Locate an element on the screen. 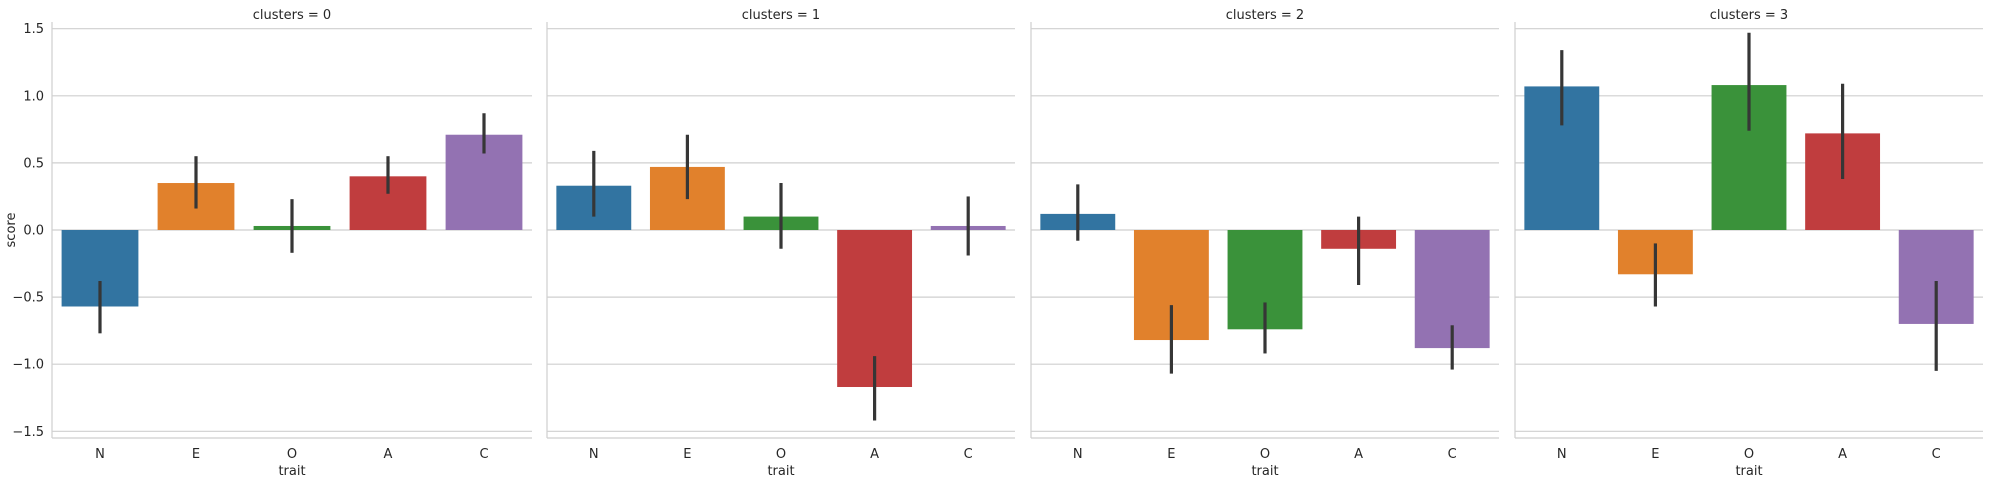 The width and height of the screenshot is (1989, 490). y-tick-label: 1.0 is located at coordinates (33, 96).